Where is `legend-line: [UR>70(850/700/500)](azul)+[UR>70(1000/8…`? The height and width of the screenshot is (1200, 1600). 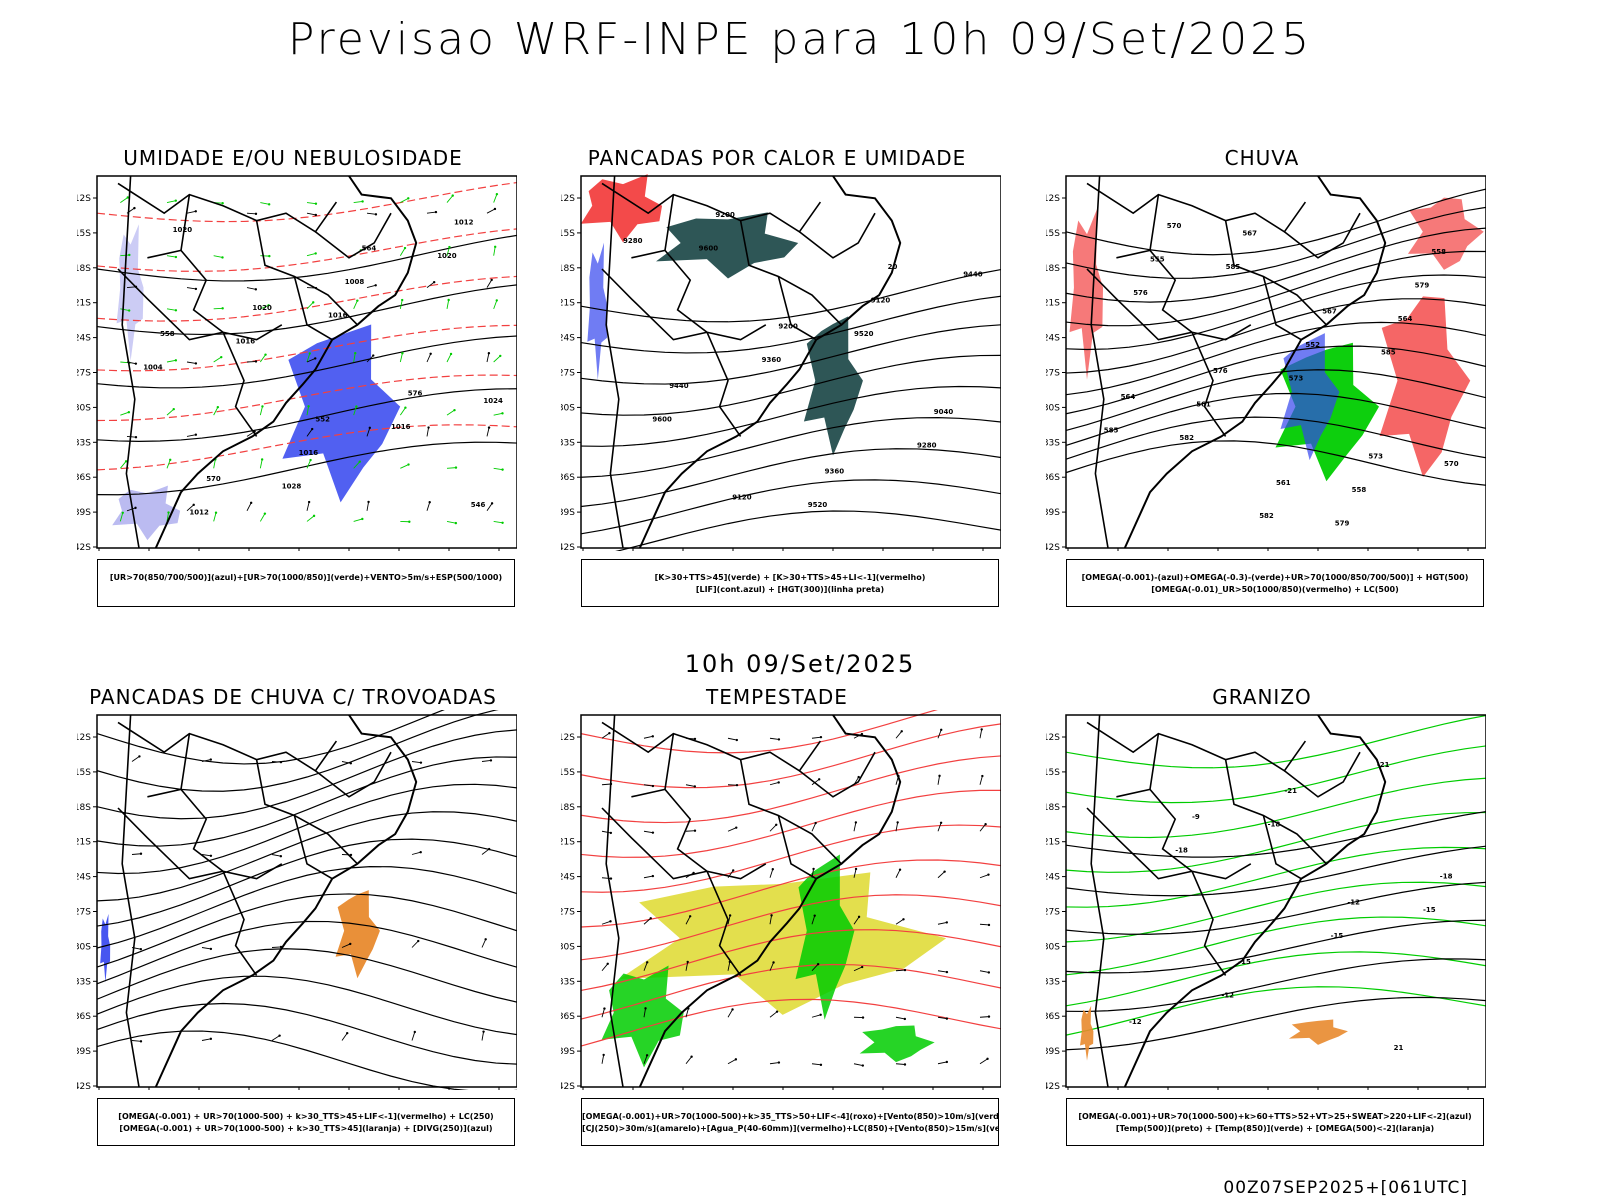 legend-line: [UR>70(850/700/500)](azul)+[UR>70(1000/8… is located at coordinates (306, 577).